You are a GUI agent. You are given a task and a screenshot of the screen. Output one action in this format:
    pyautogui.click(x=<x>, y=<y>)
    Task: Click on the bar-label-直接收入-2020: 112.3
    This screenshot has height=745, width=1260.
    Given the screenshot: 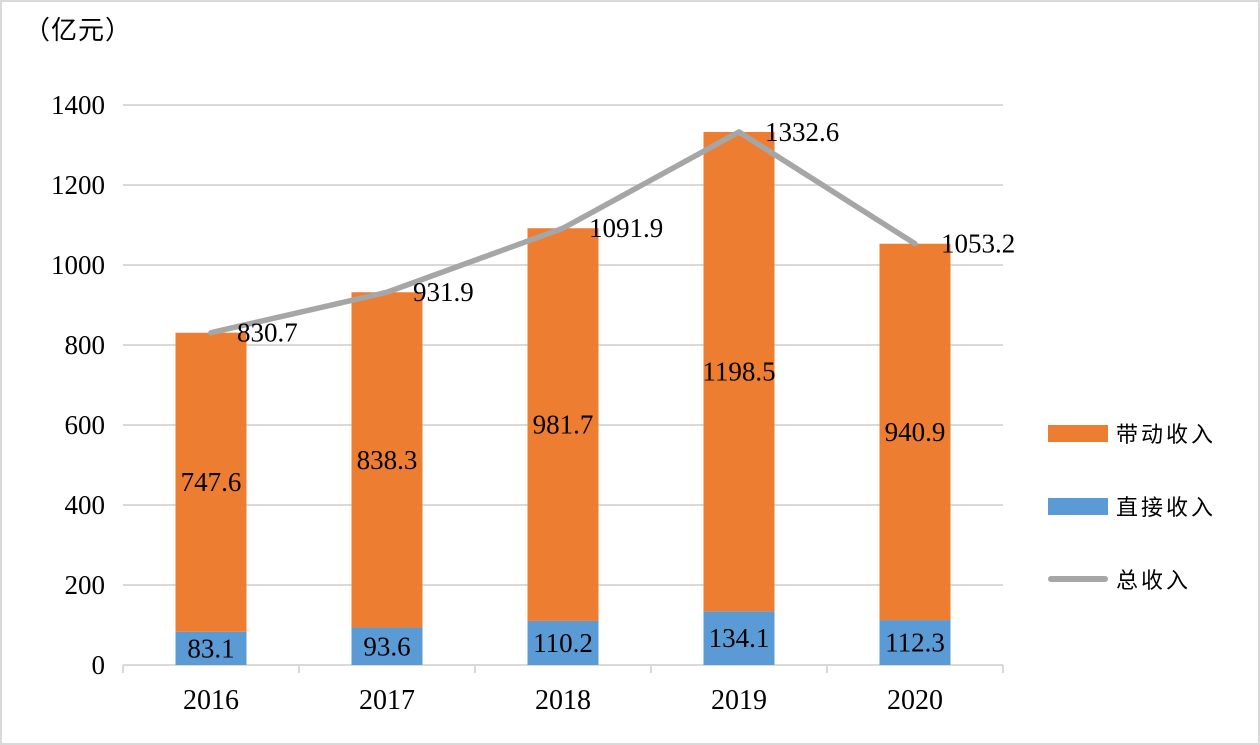 What is the action you would take?
    pyautogui.click(x=915, y=643)
    